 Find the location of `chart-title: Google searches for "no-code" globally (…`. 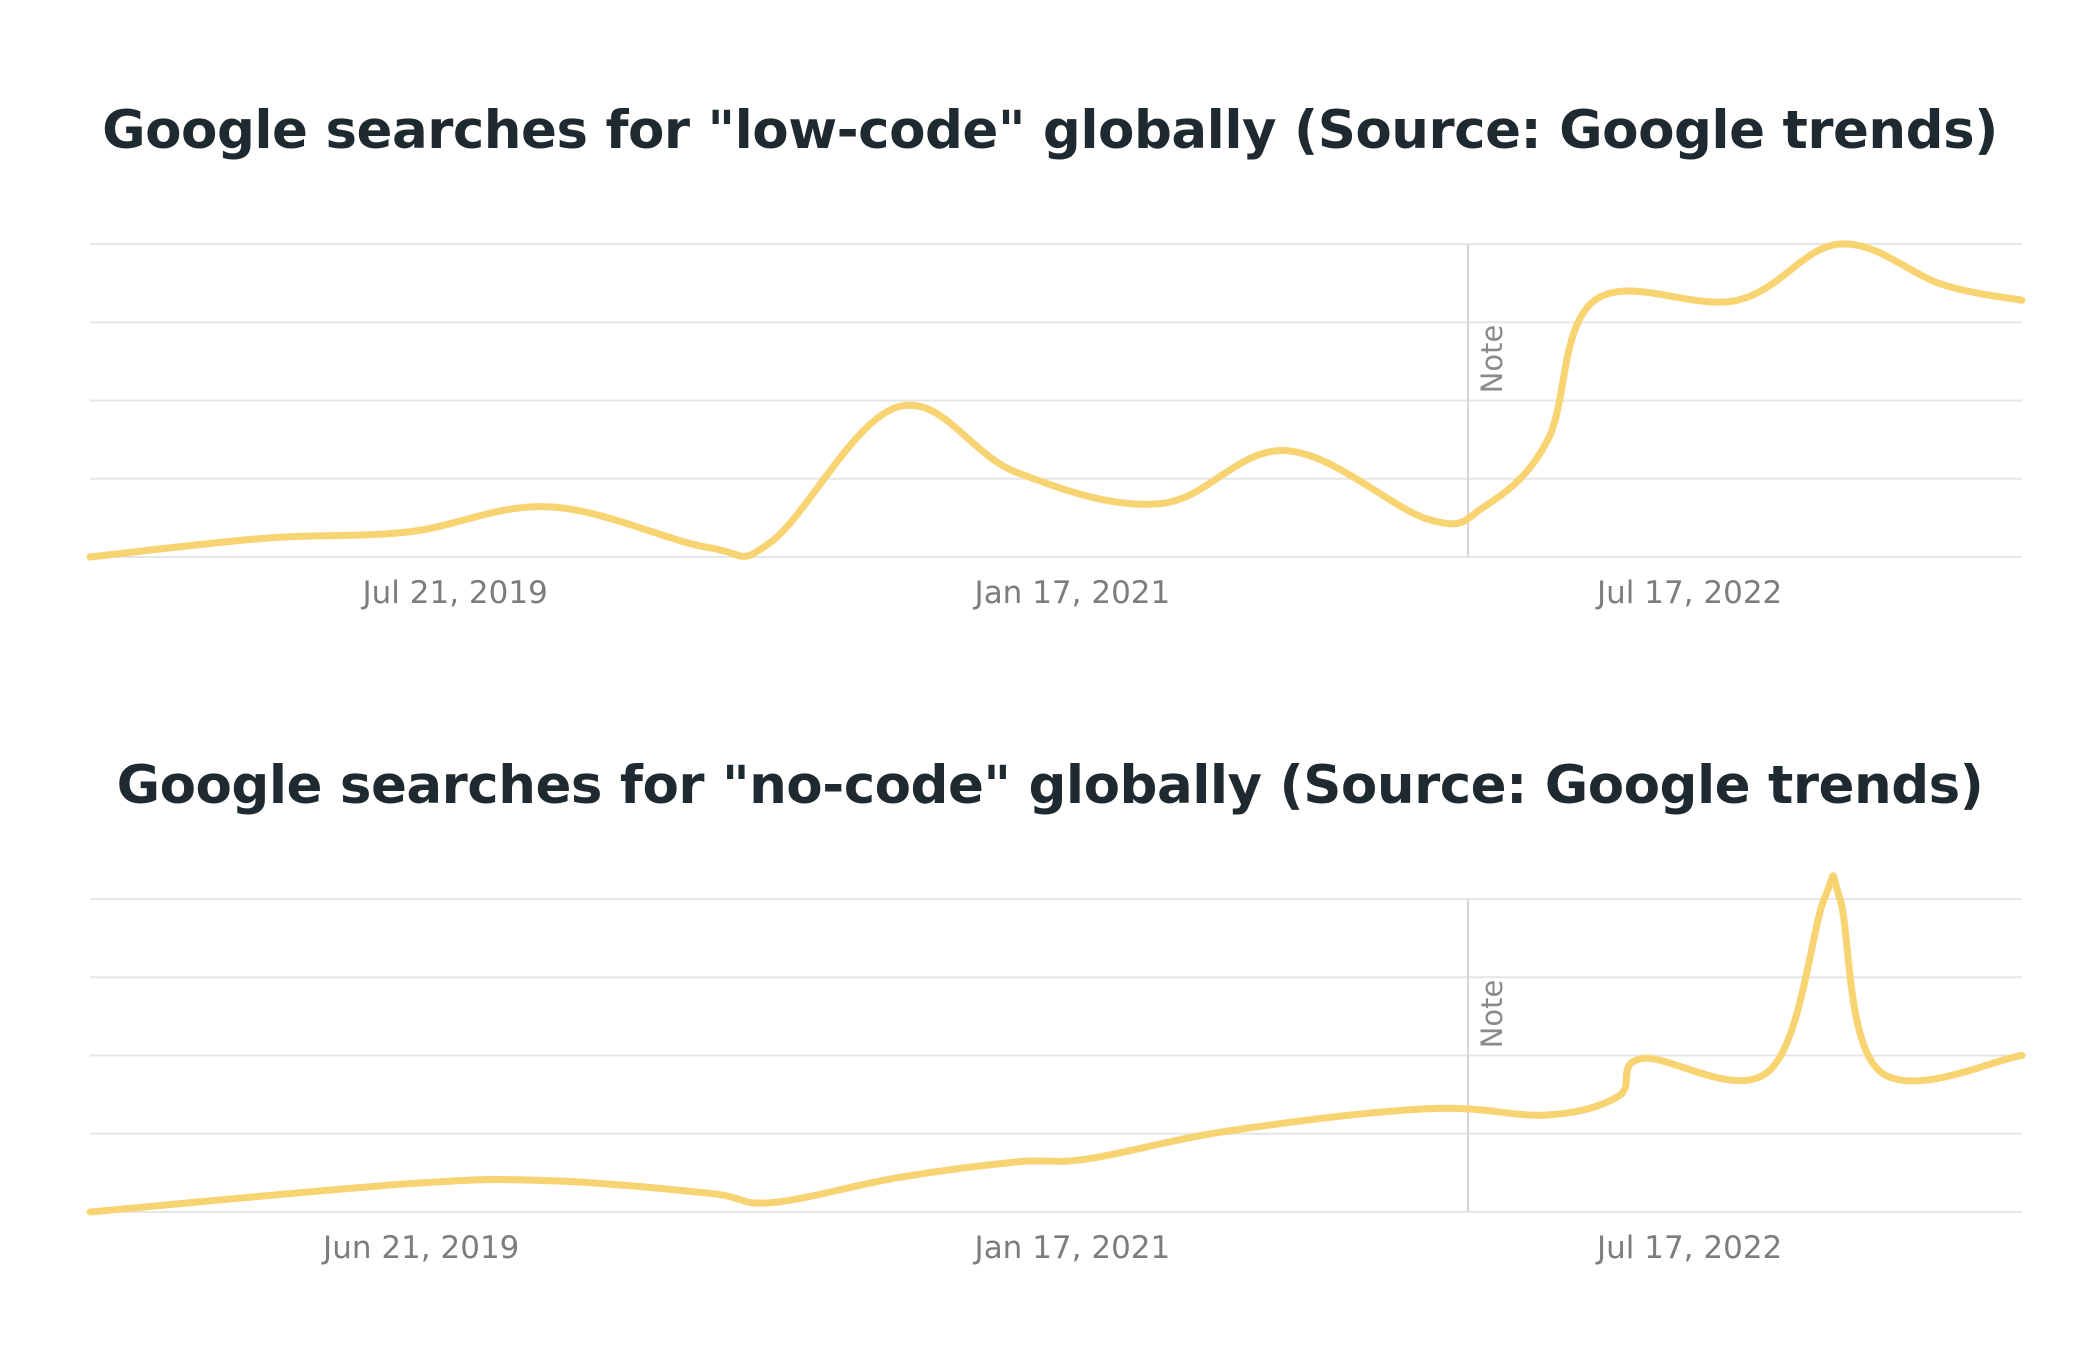

chart-title: Google searches for "no-code" globally (… is located at coordinates (1050, 785).